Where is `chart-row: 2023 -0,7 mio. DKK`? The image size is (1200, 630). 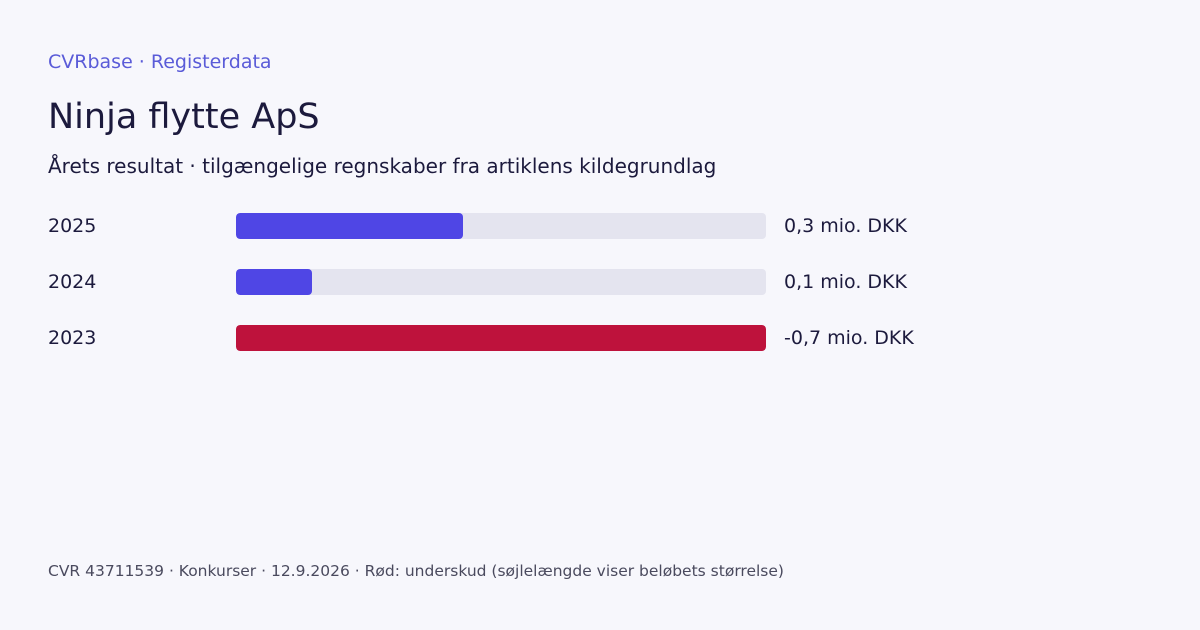 chart-row: 2023 -0,7 mio. DKK is located at coordinates (600, 338).